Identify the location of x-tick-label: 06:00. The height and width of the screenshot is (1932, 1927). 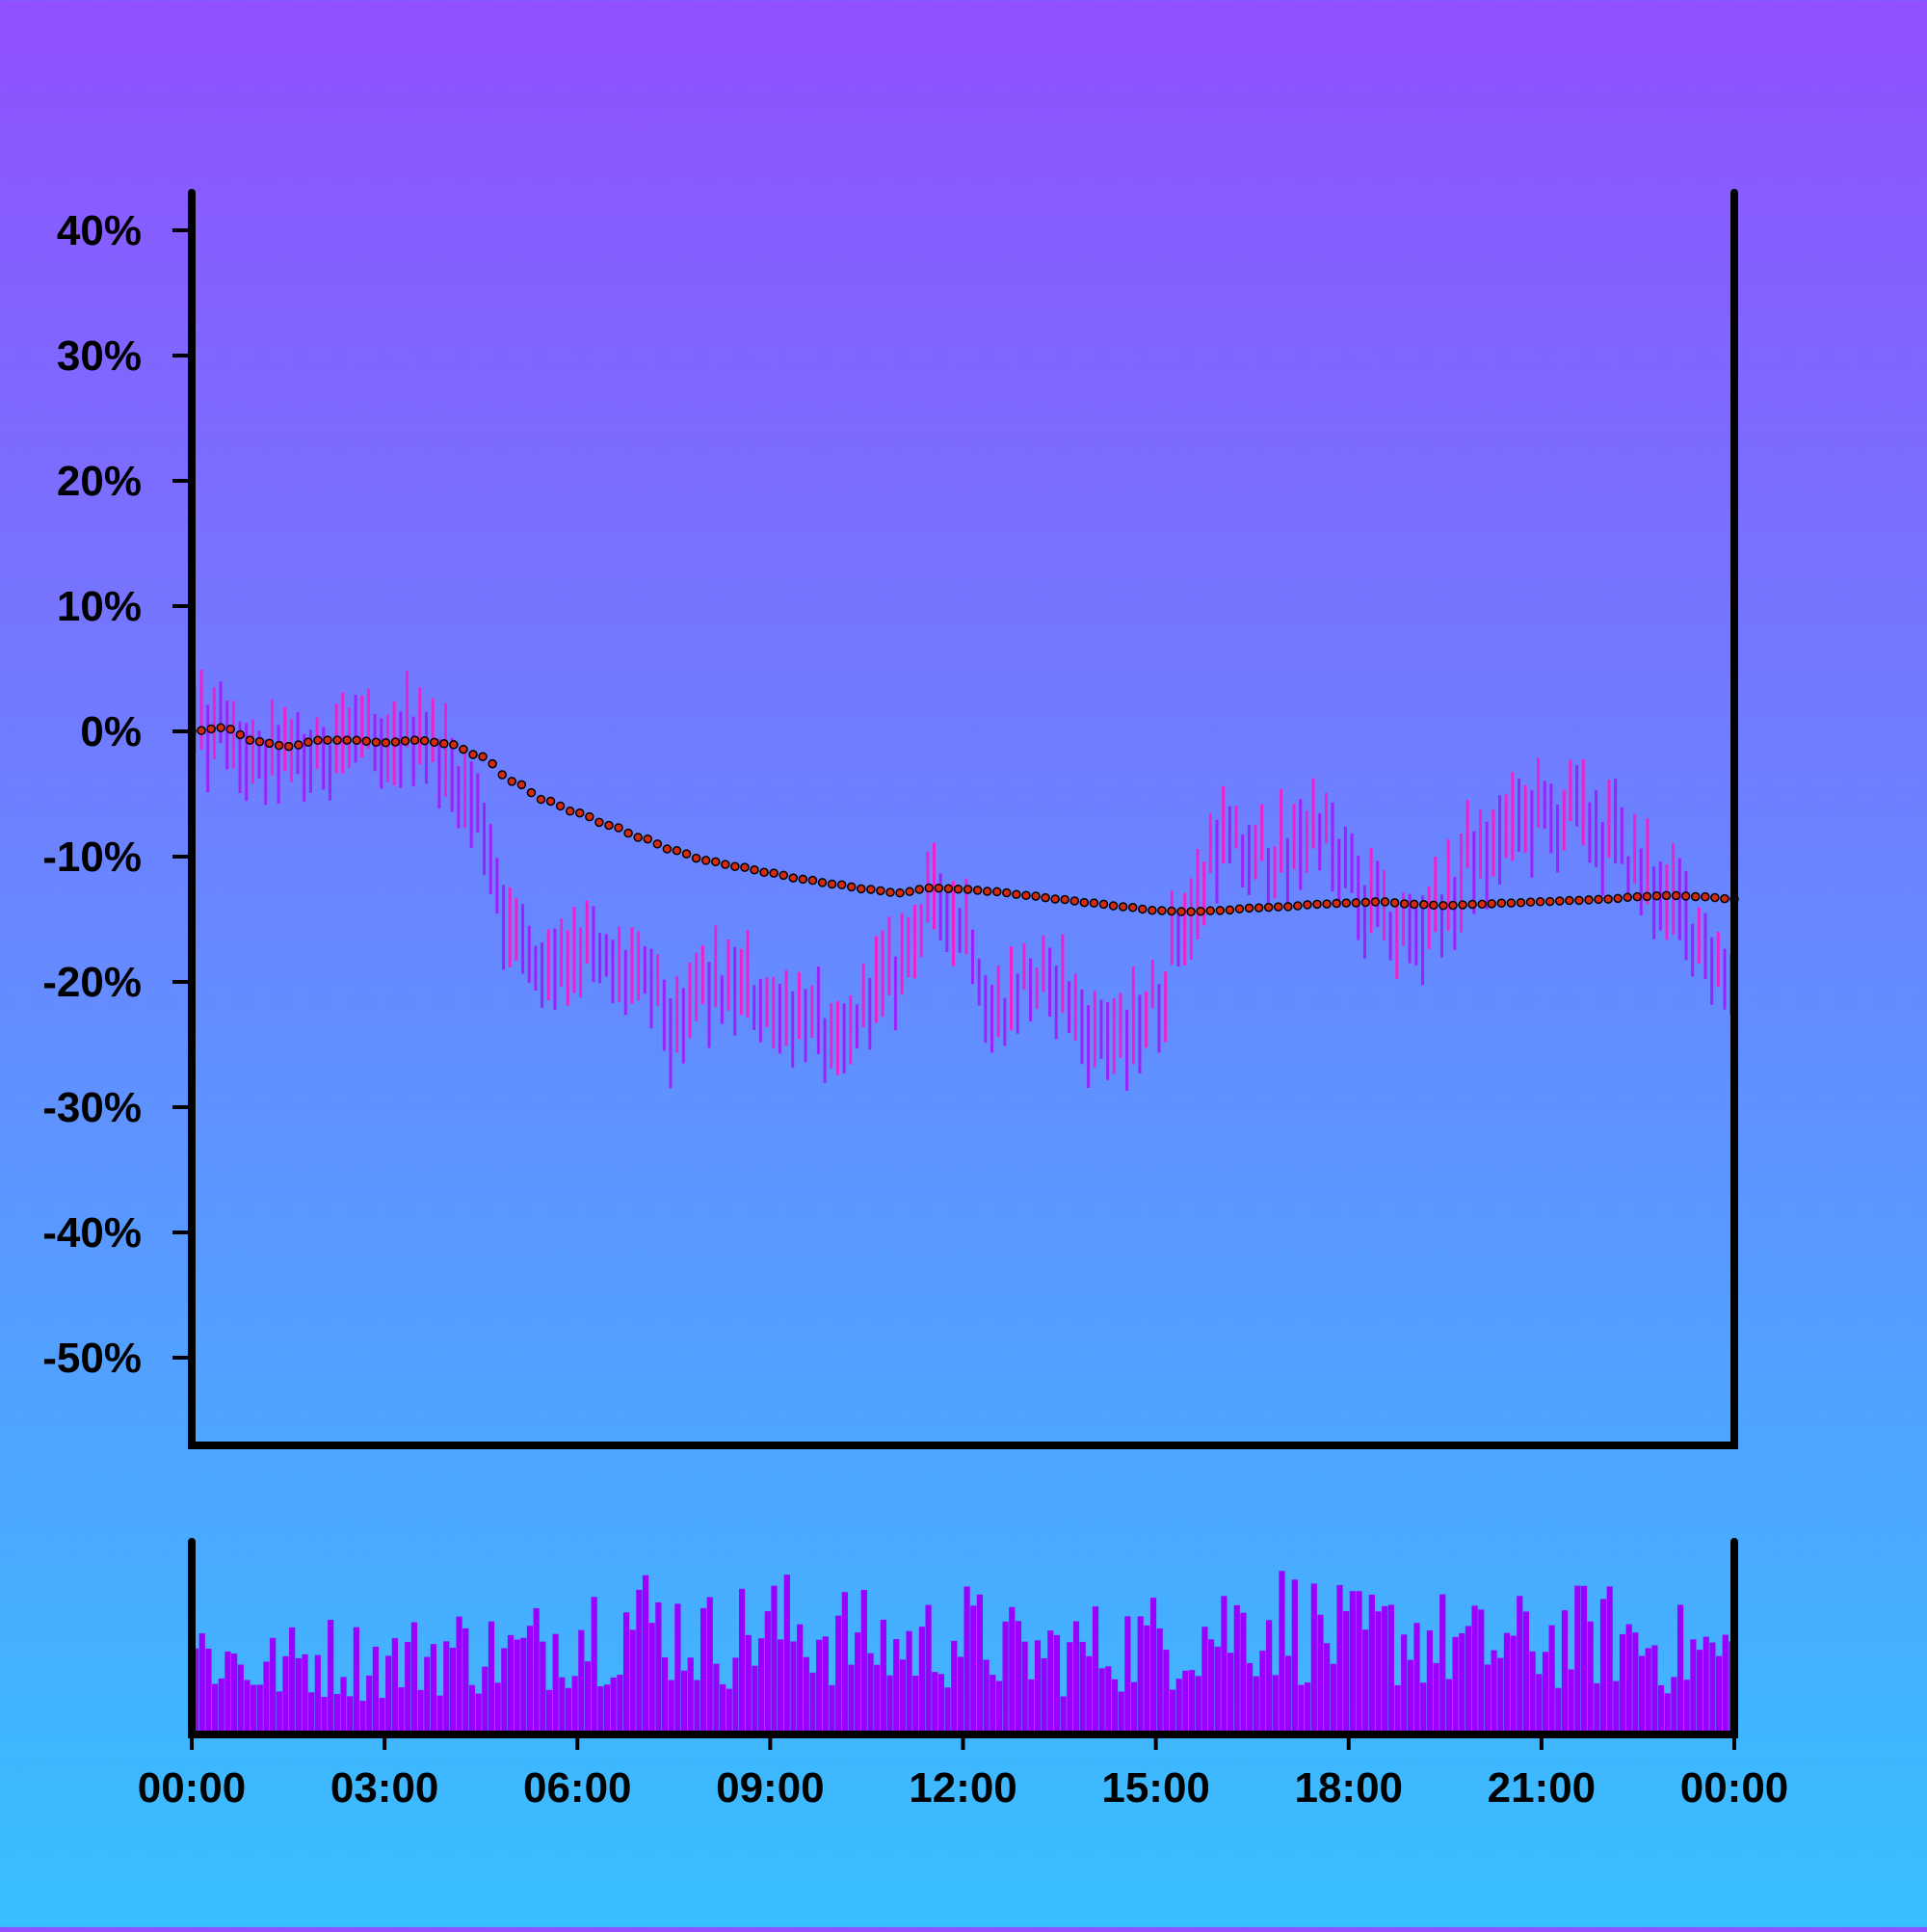
(578, 1788).